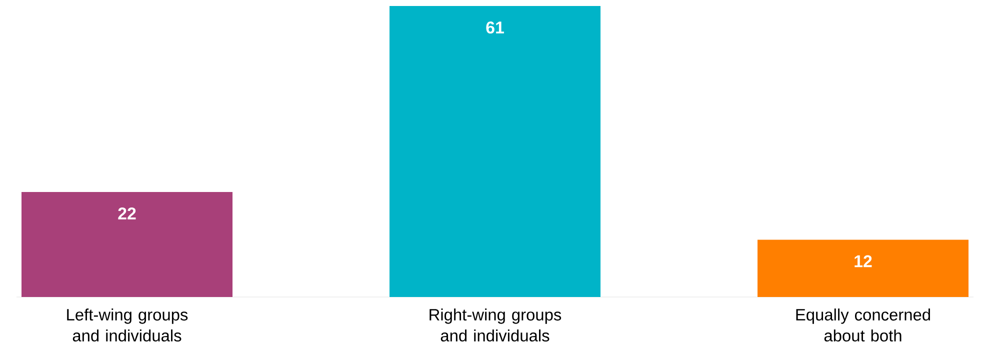 The width and height of the screenshot is (989, 360). Describe the element at coordinates (863, 261) in the screenshot. I see `data-label: 12` at that location.